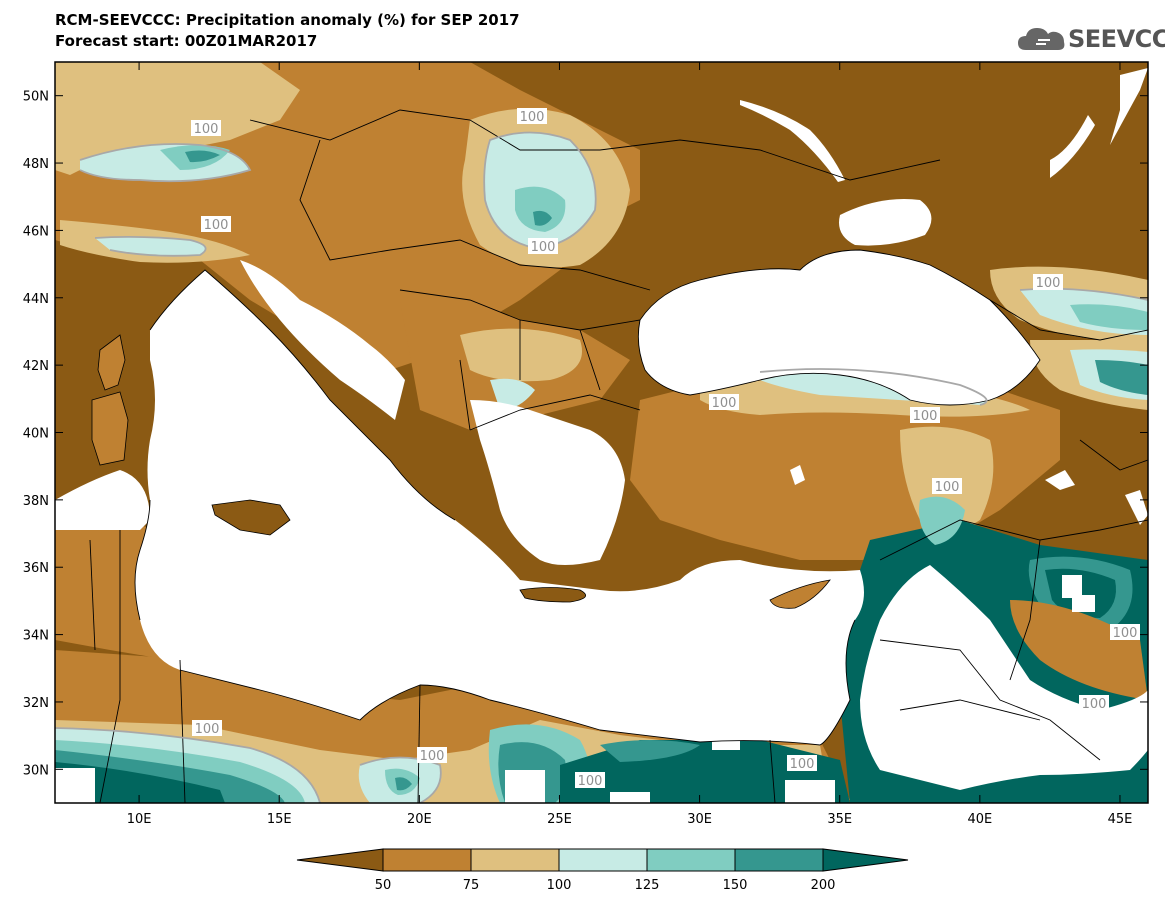 The image size is (1165, 907). I want to click on colorbar-low-arrow, so click(340, 860).